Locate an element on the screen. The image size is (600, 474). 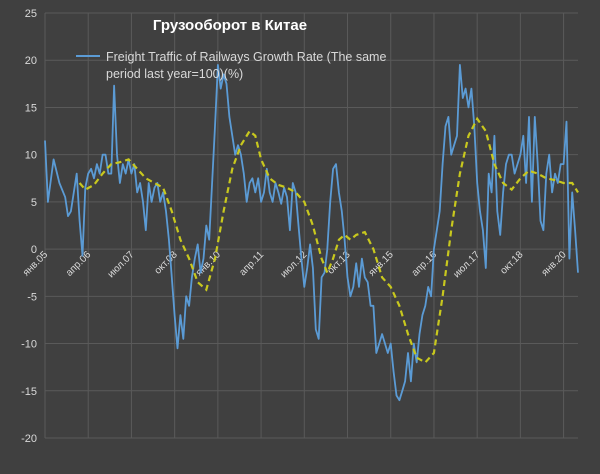
y-tick-label: -20 is located at coordinates (29, 439).